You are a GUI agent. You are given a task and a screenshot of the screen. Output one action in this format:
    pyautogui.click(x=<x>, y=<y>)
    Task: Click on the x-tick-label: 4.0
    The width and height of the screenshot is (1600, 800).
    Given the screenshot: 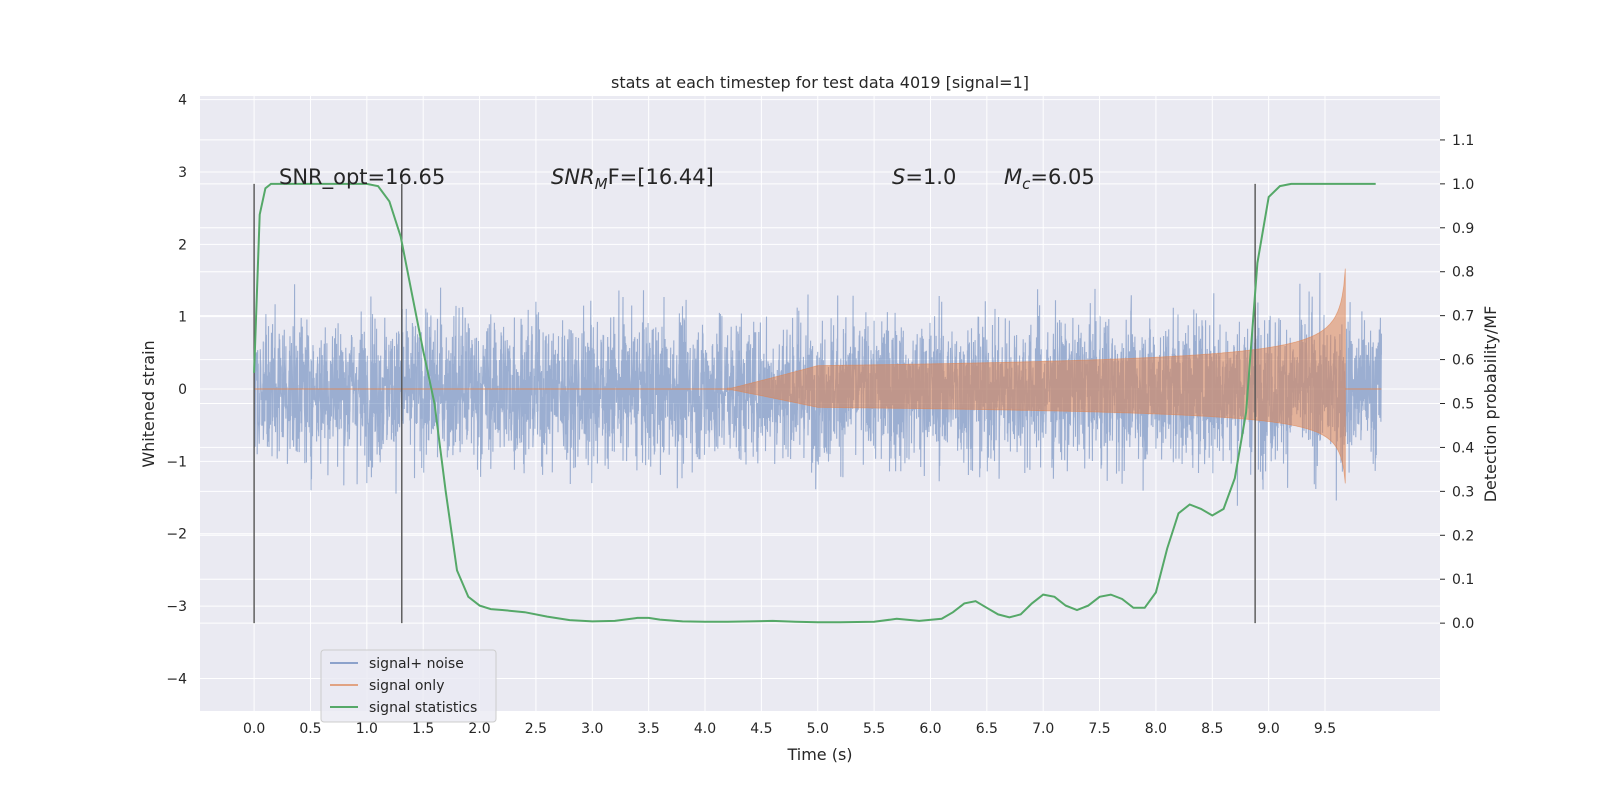 What is the action you would take?
    pyautogui.click(x=705, y=729)
    